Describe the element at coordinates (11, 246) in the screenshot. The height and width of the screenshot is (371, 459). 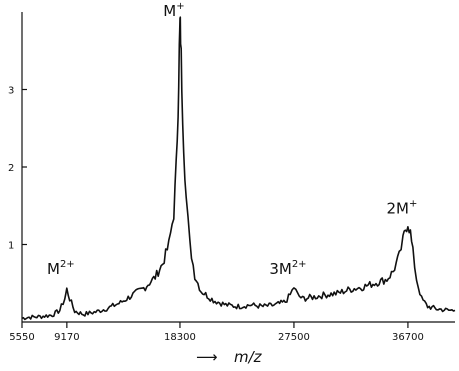
I see `y-tick-label: 1` at that location.